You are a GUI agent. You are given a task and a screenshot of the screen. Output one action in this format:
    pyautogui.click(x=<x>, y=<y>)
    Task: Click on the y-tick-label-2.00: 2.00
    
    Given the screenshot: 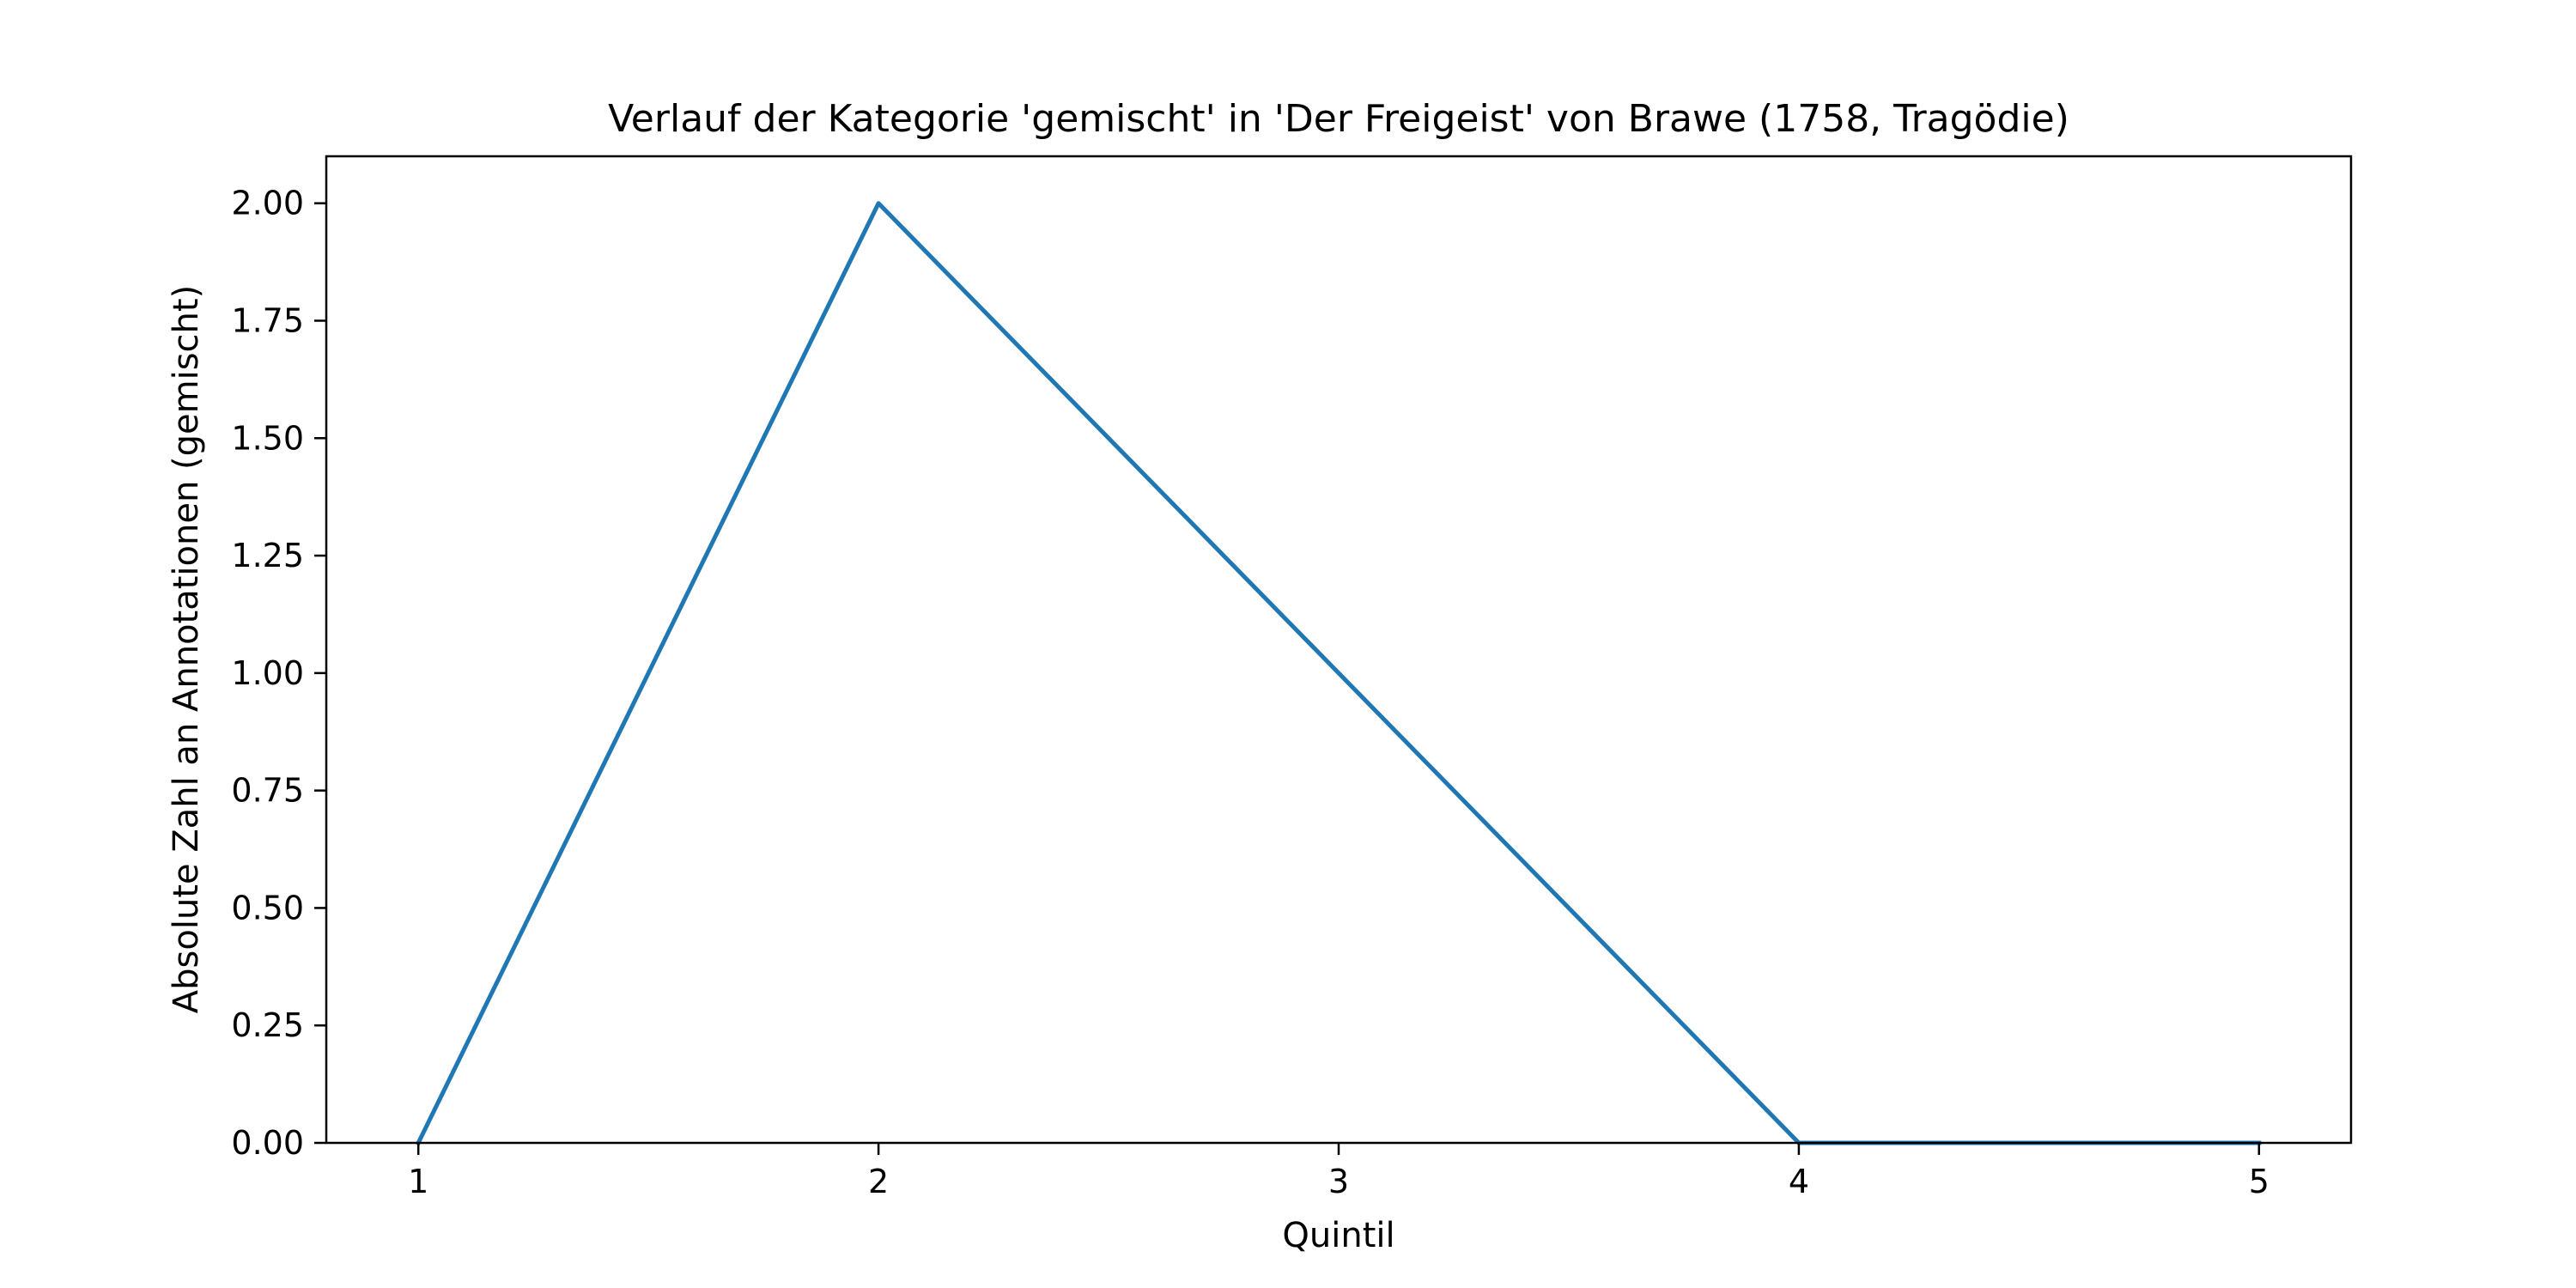 What is the action you would take?
    pyautogui.click(x=268, y=203)
    